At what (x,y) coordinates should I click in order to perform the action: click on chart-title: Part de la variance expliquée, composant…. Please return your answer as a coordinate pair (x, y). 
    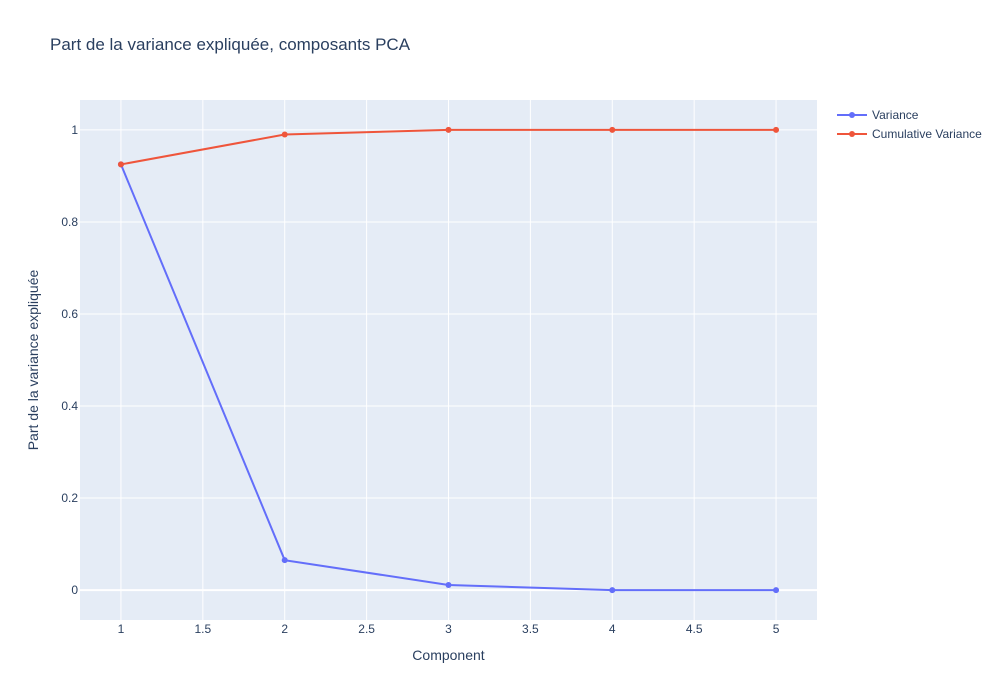
    Looking at the image, I should click on (230, 44).